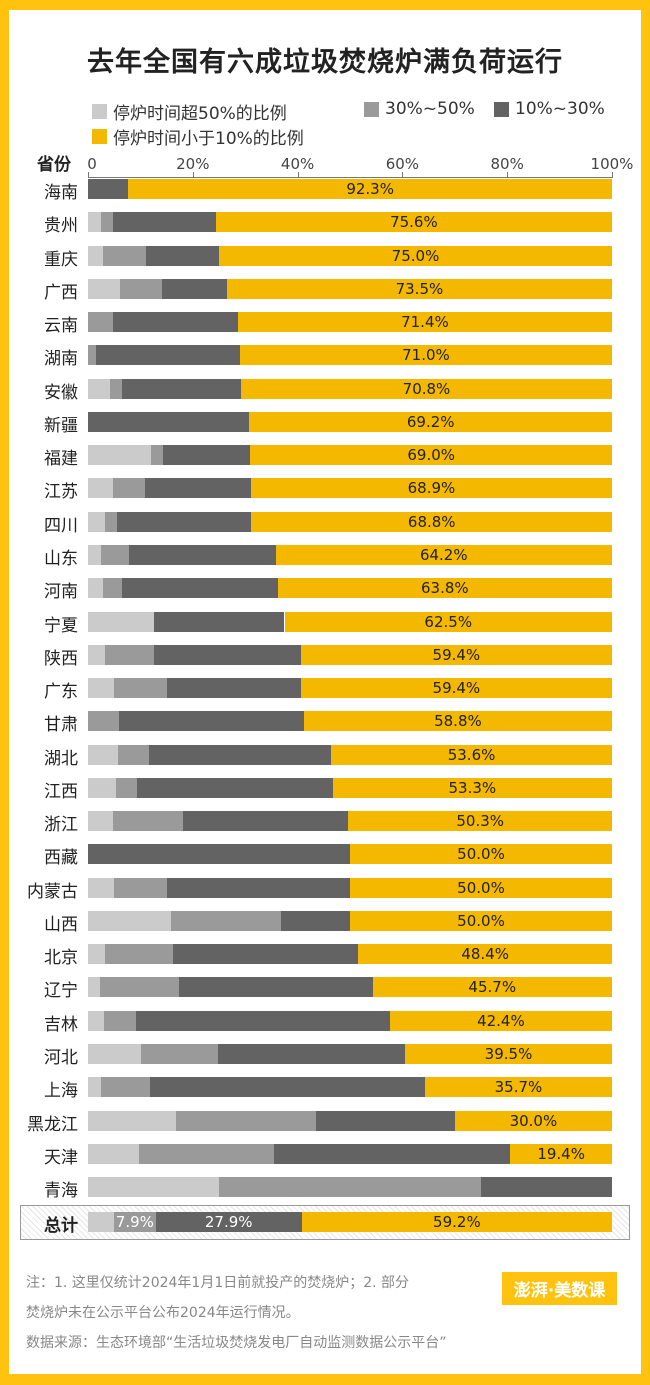 The height and width of the screenshot is (1385, 650). Describe the element at coordinates (612, 164) in the screenshot. I see `x-tick-label: 100%` at that location.